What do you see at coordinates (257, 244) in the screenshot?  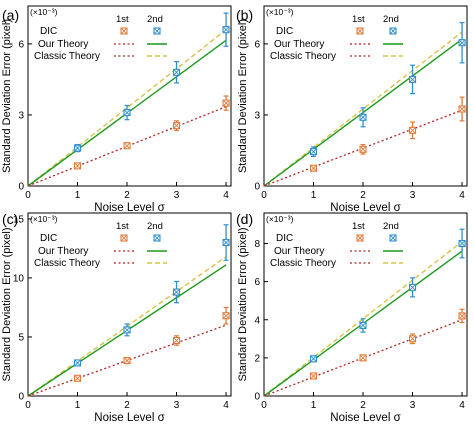 I see `y-tick-label: 8` at bounding box center [257, 244].